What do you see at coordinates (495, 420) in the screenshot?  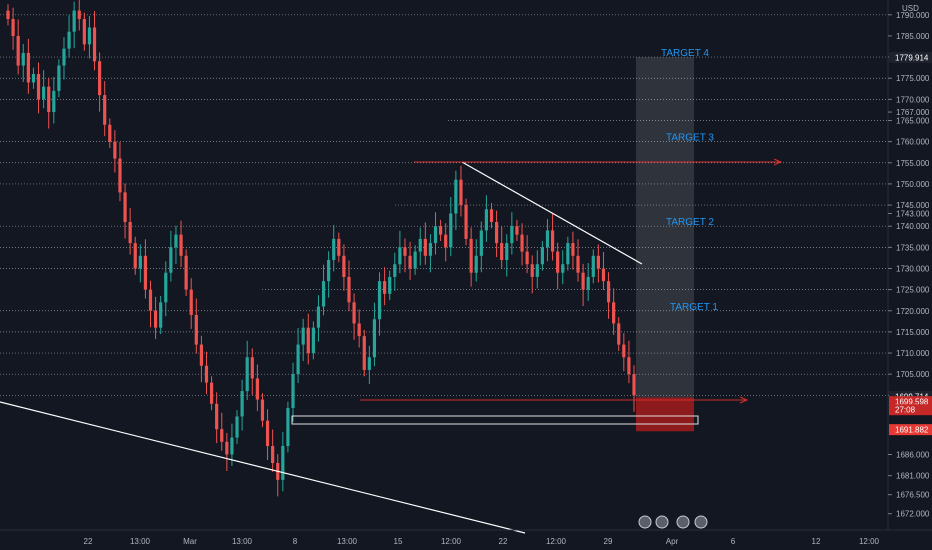 I see `demand-zone-box` at bounding box center [495, 420].